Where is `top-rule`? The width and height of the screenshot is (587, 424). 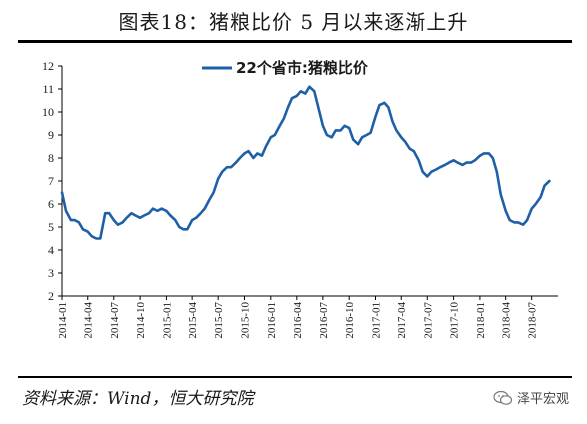
top-rule is located at coordinates (295, 41).